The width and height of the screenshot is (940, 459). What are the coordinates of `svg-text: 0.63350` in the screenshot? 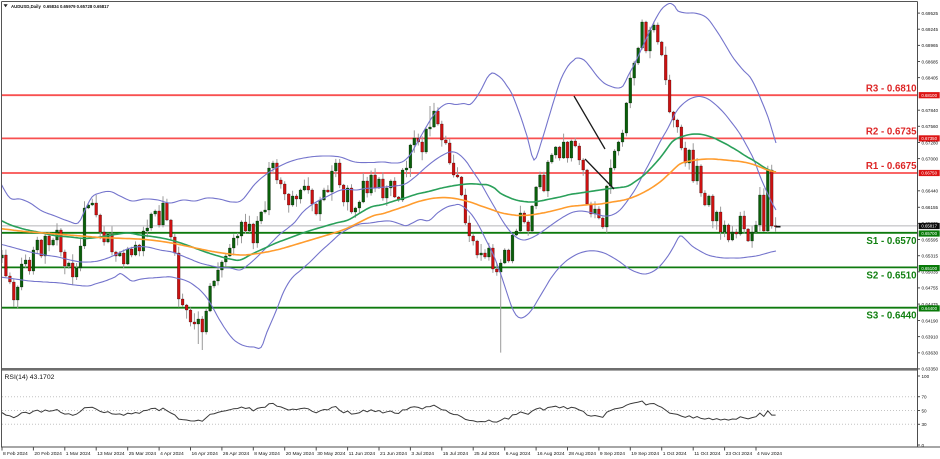 It's located at (930, 369).